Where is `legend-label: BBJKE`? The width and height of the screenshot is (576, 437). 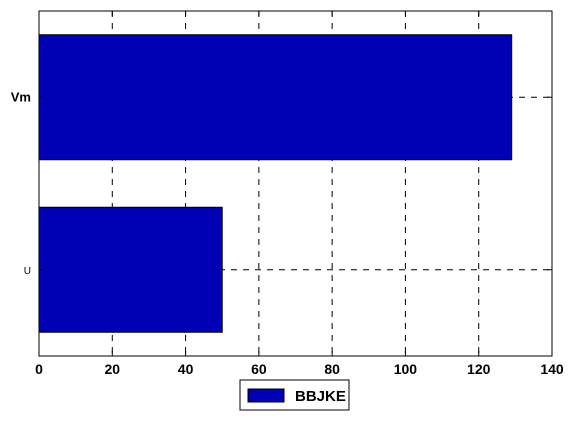 legend-label: BBJKE is located at coordinates (320, 396).